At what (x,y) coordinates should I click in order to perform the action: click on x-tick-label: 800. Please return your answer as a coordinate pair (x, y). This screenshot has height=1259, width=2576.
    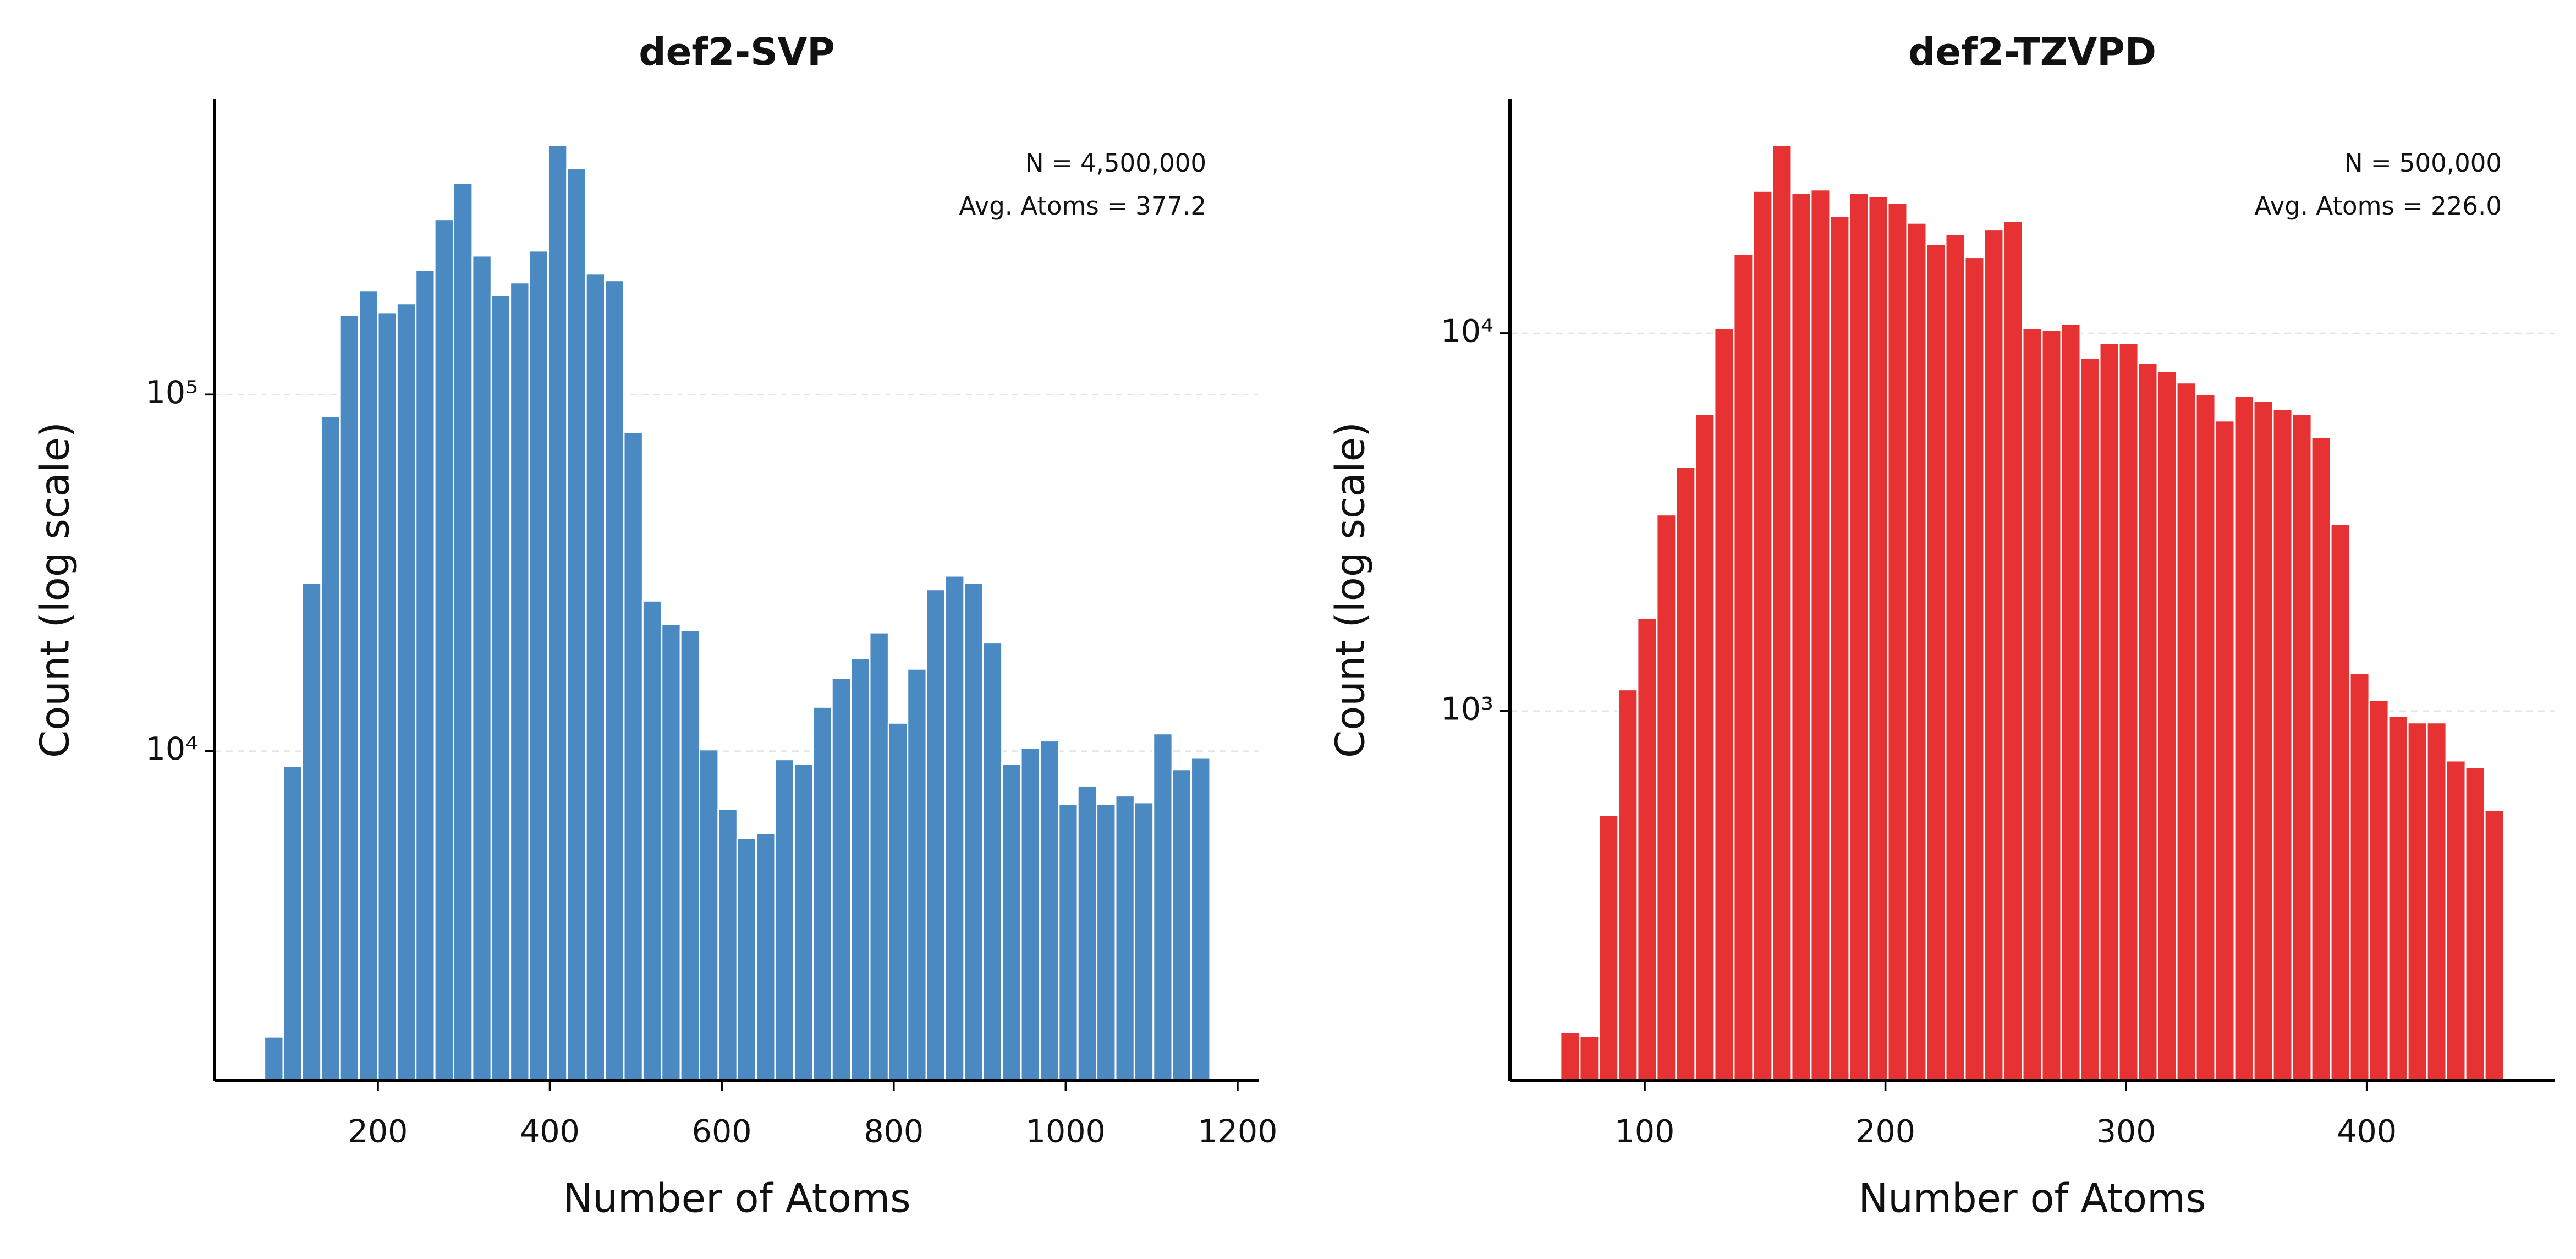
    Looking at the image, I should click on (894, 1132).